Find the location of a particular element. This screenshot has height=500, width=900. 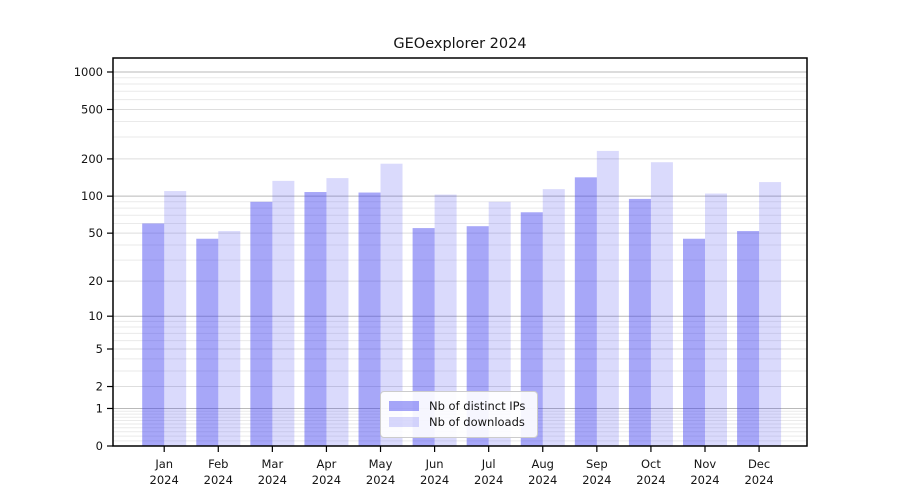

bar-may-distinct-ips is located at coordinates (369, 319).